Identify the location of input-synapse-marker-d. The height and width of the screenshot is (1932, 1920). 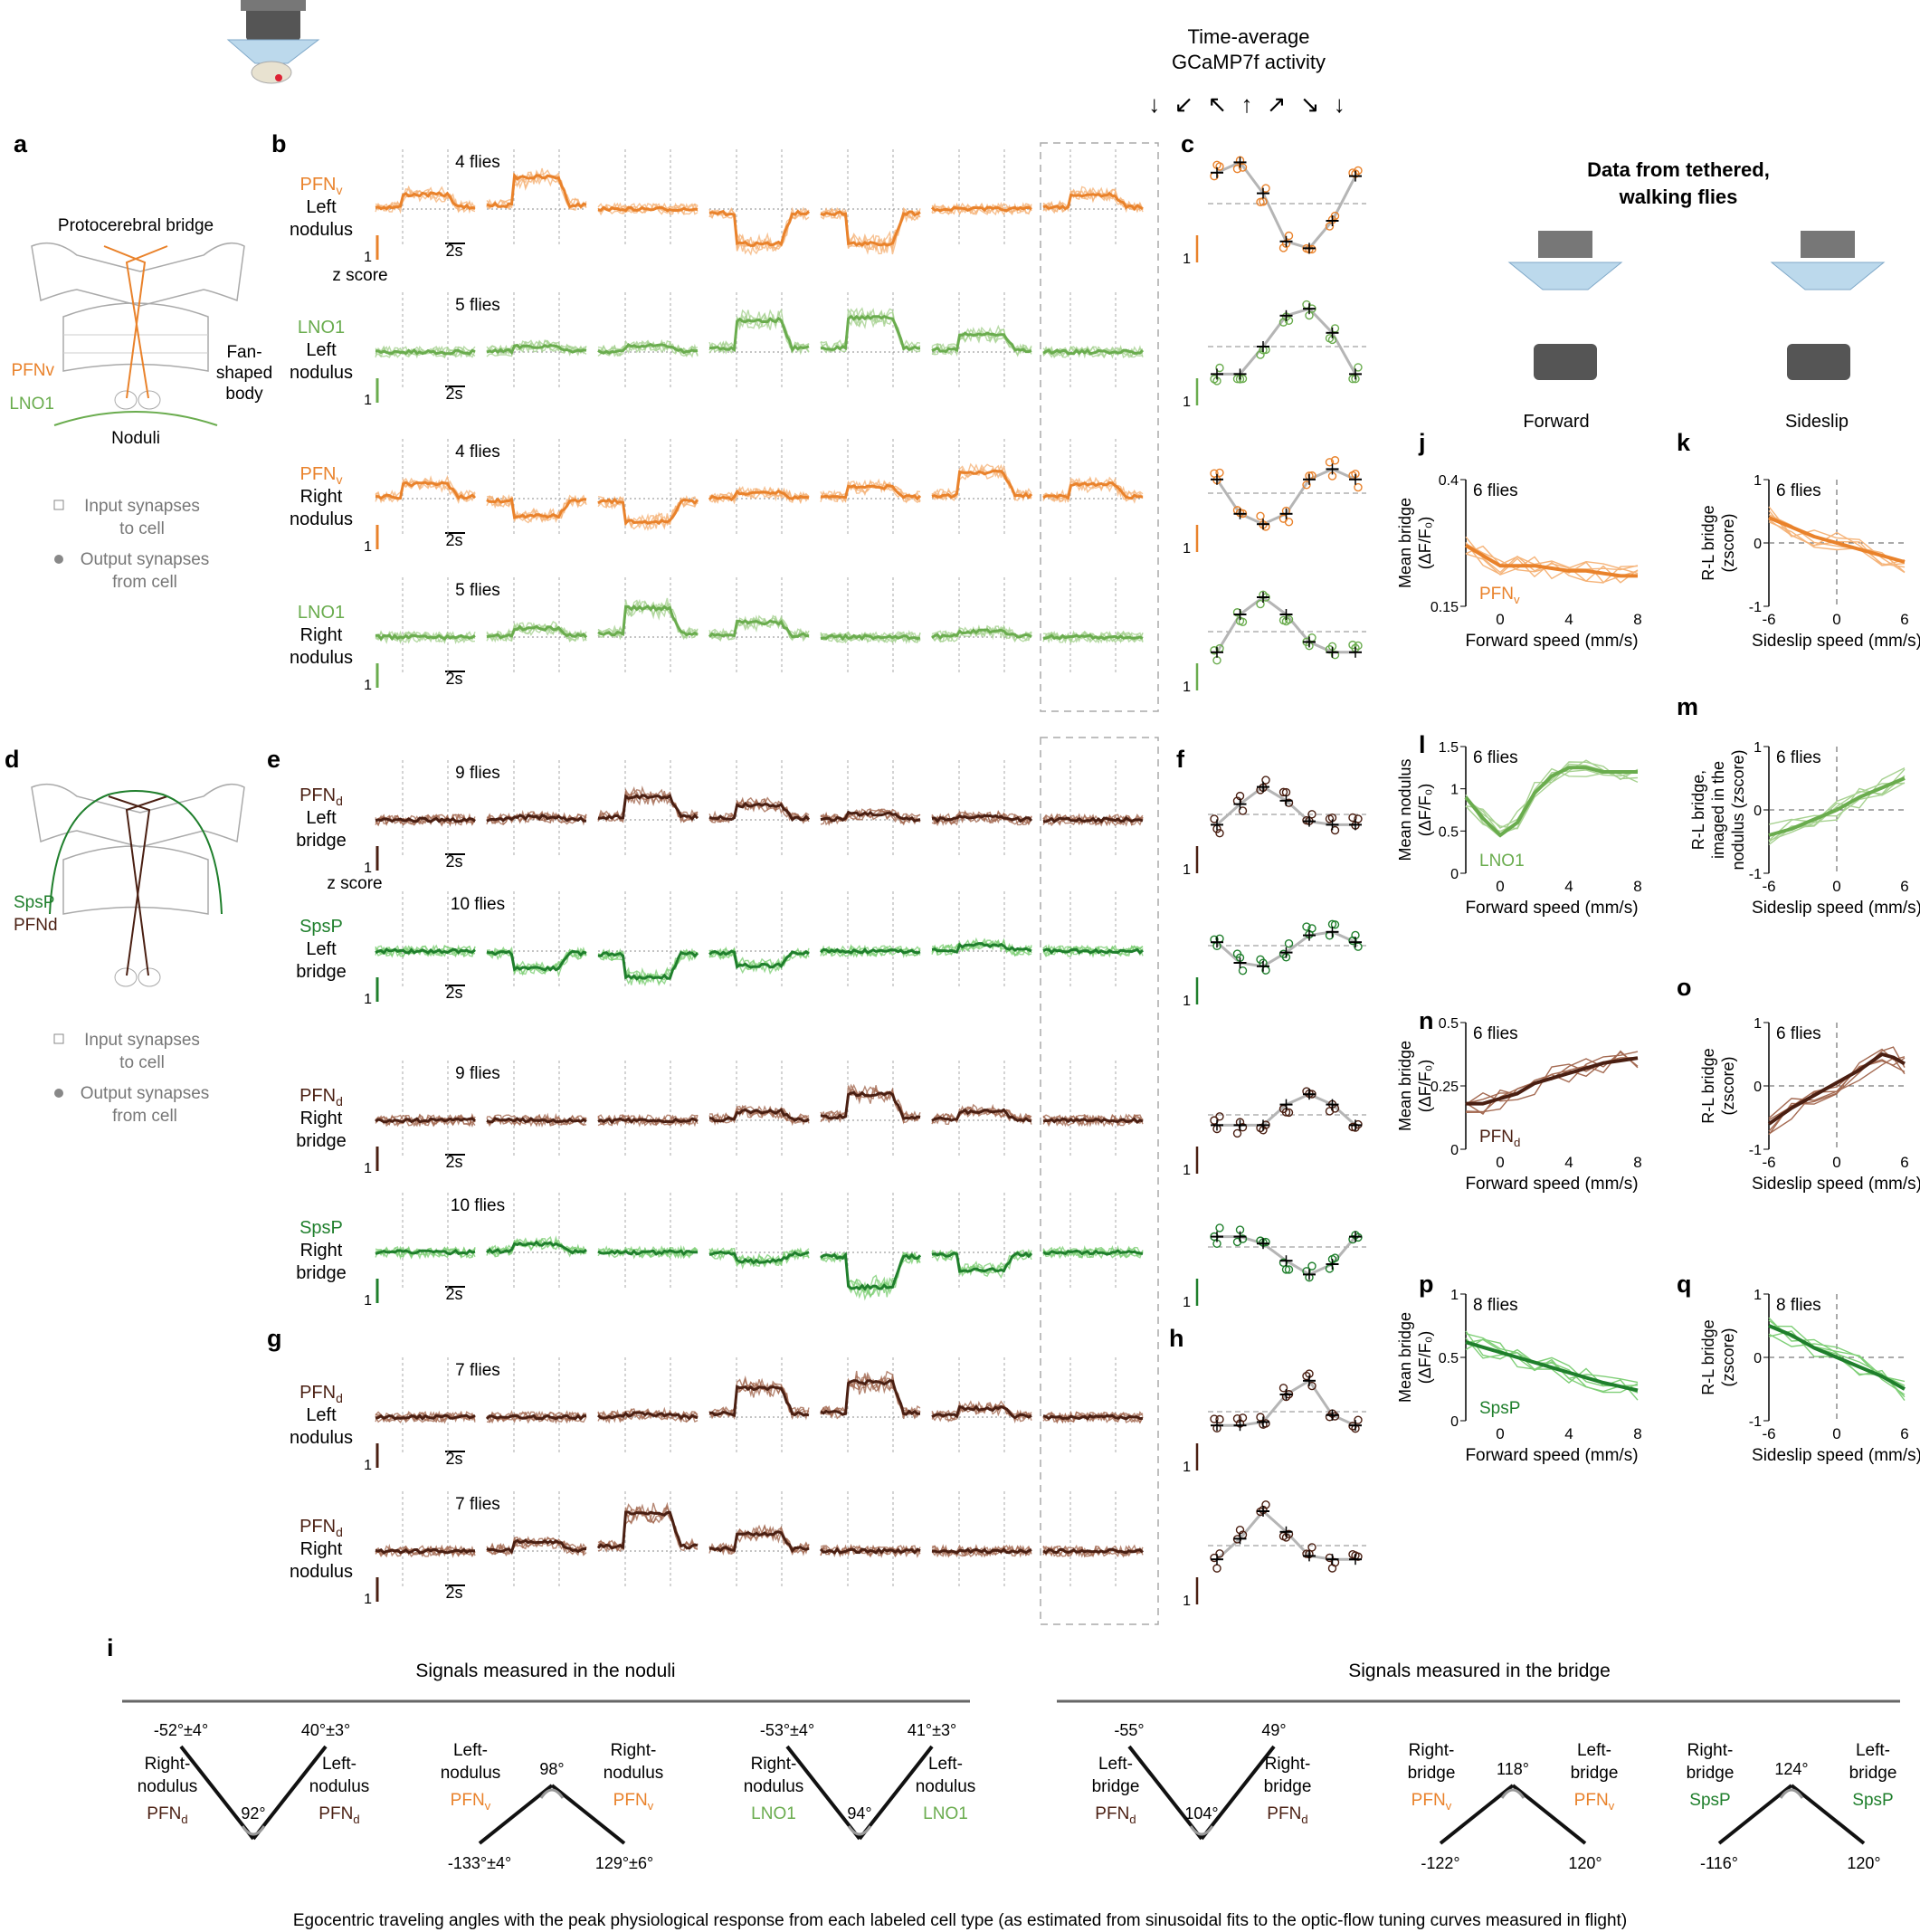
(58, 1038).